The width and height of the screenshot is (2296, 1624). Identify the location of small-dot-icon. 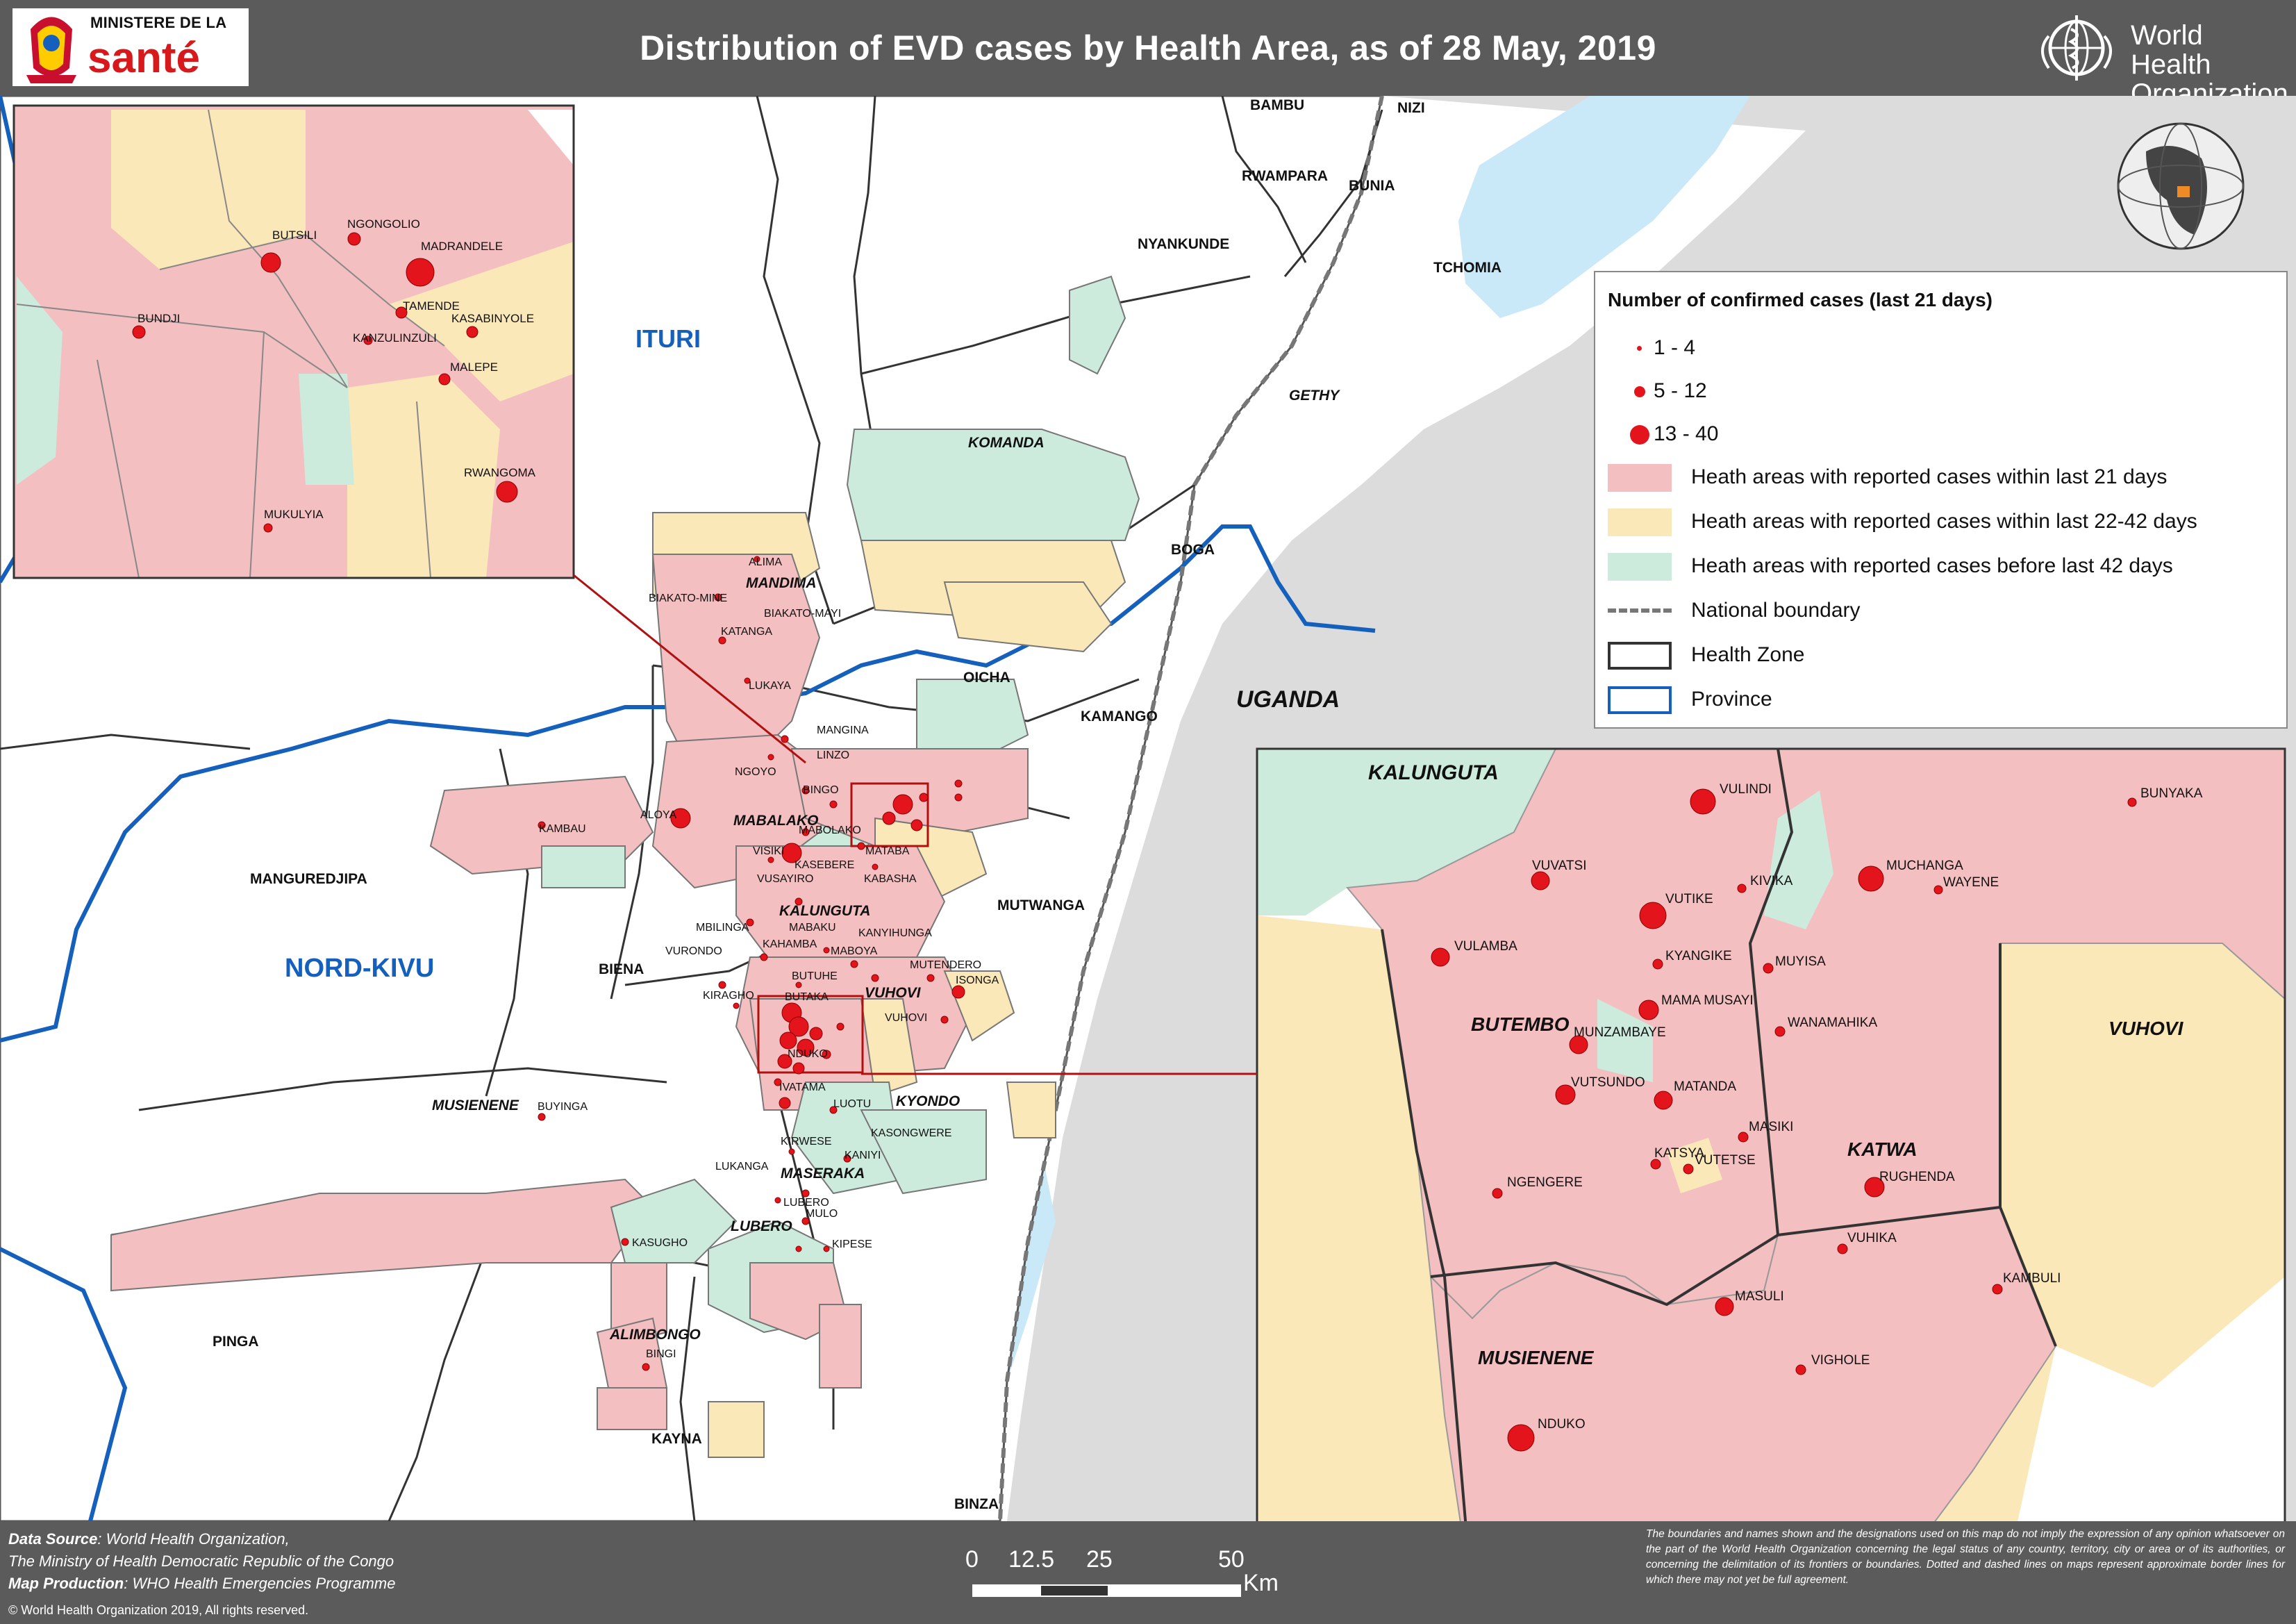
(1640, 349).